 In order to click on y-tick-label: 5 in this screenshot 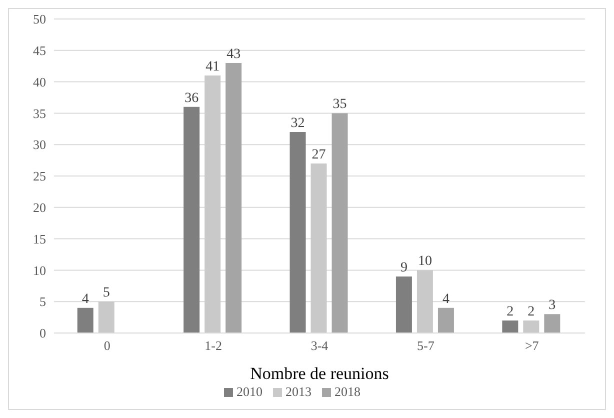, I will do `click(43, 302)`.